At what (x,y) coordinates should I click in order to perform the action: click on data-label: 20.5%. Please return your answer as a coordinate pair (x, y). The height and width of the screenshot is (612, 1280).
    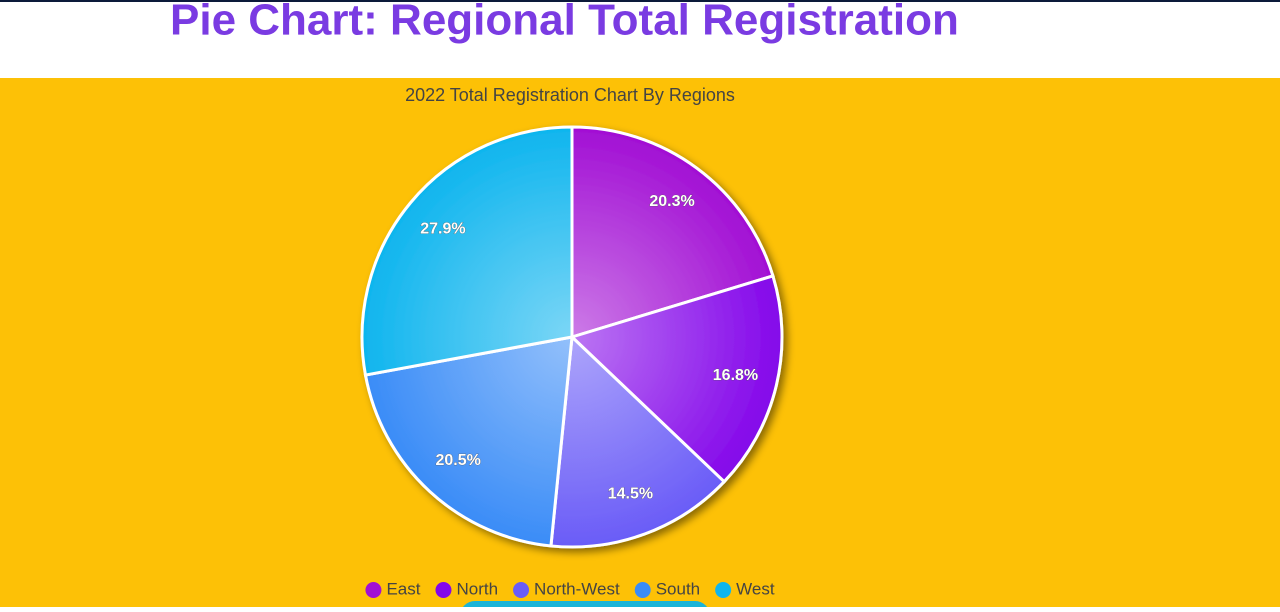
    Looking at the image, I should click on (457, 460).